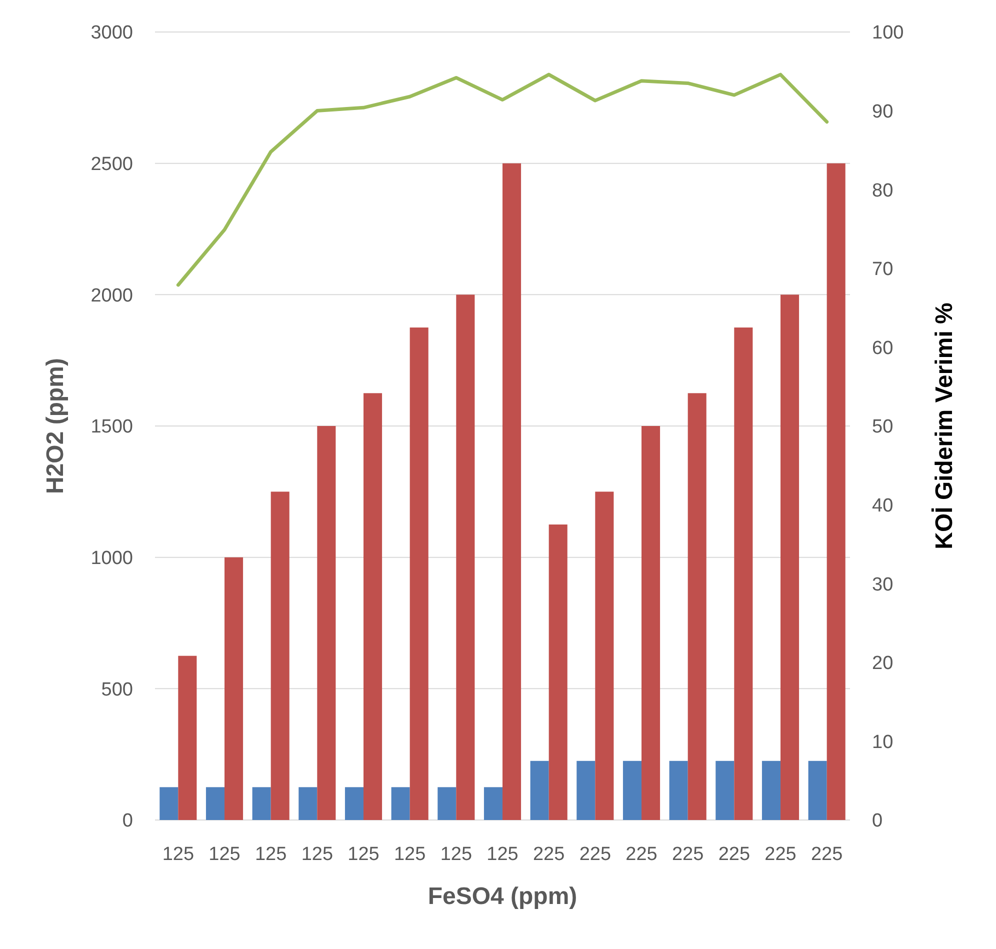 The width and height of the screenshot is (996, 949). Describe the element at coordinates (111, 558) in the screenshot. I see `y-tick-label: 1000` at that location.